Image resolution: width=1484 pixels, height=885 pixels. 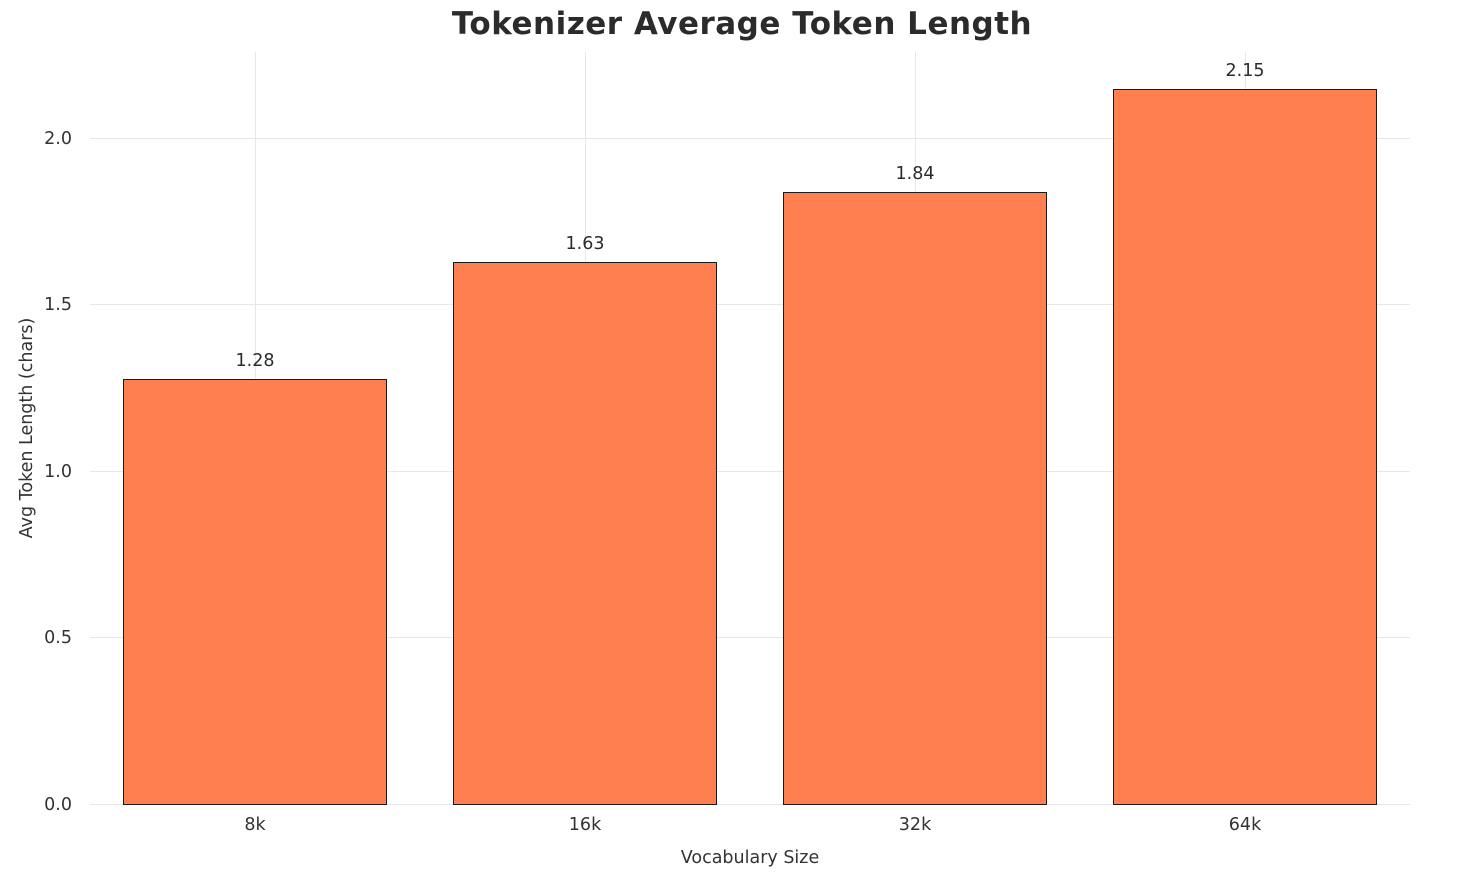 What do you see at coordinates (1245, 70) in the screenshot?
I see `bar-value-label: 2.15` at bounding box center [1245, 70].